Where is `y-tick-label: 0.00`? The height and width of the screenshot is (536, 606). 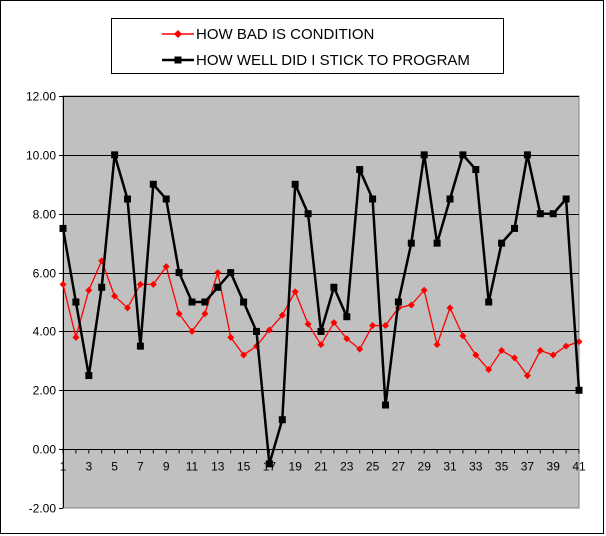 y-tick-label: 0.00 is located at coordinates (45, 450).